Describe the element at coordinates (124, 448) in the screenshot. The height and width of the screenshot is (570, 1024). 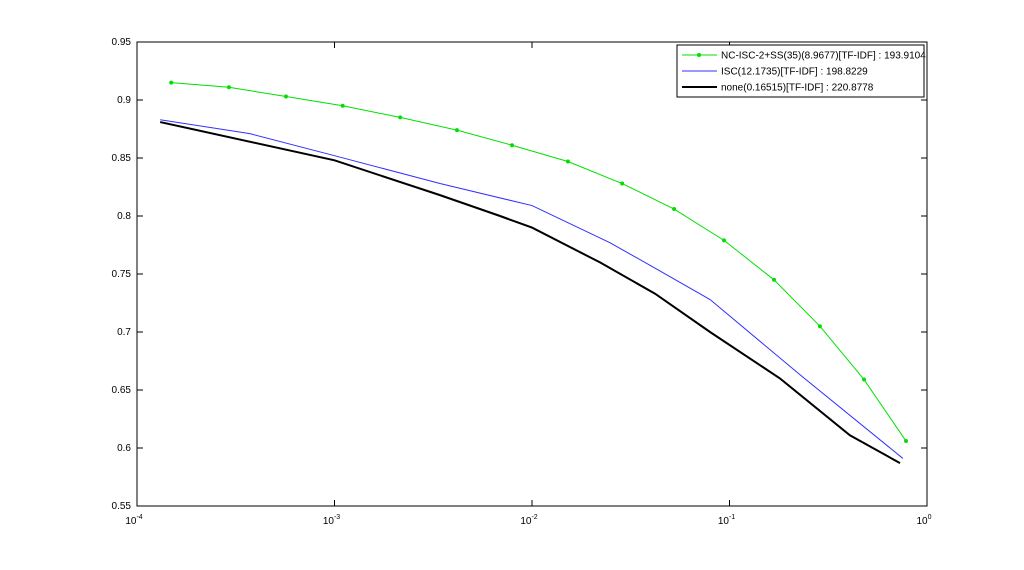
I see `y-tick-label: 0.6` at that location.